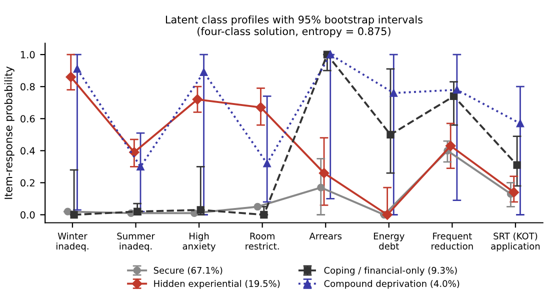 Image resolution: width=550 pixels, height=299 pixels. I want to click on x-tick-label: SRT (KOT) application, so click(515, 242).